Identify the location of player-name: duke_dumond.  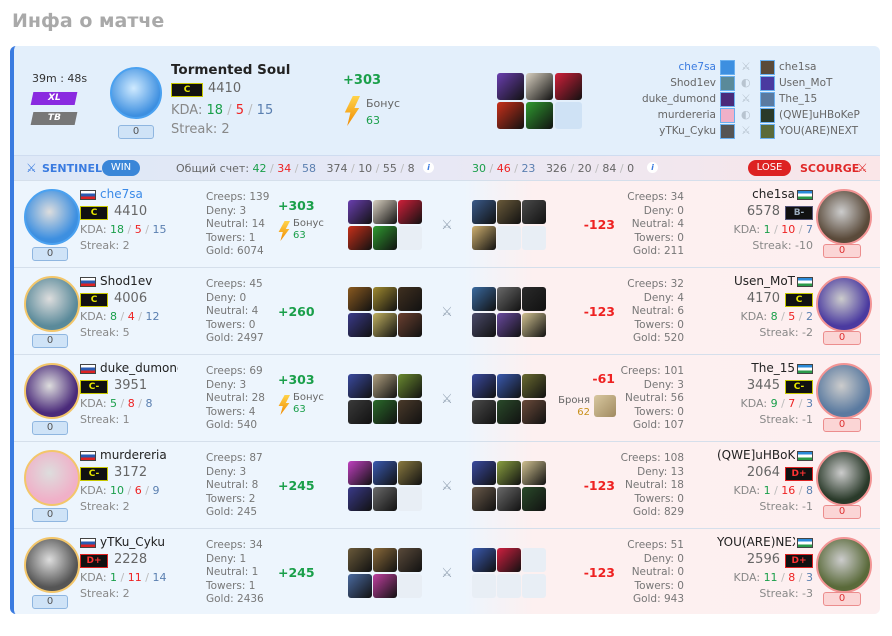
(139, 368).